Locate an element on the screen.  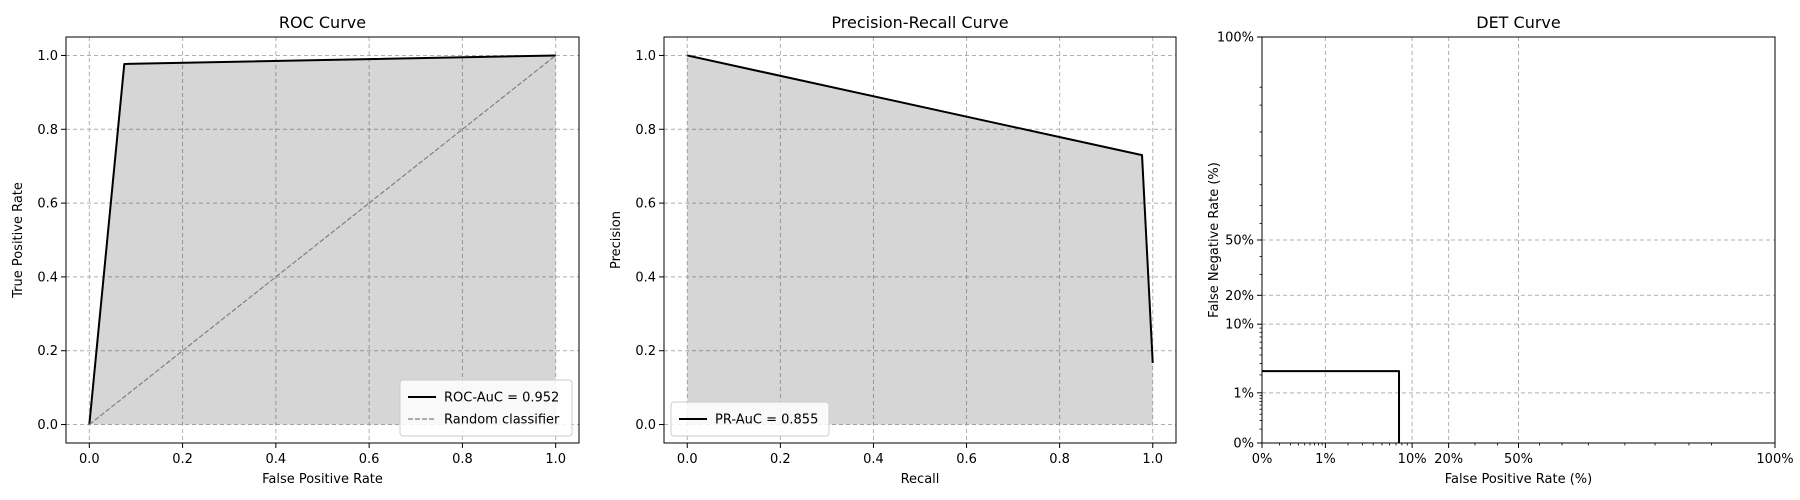
chart-title: DET Curve is located at coordinates (1518, 22).